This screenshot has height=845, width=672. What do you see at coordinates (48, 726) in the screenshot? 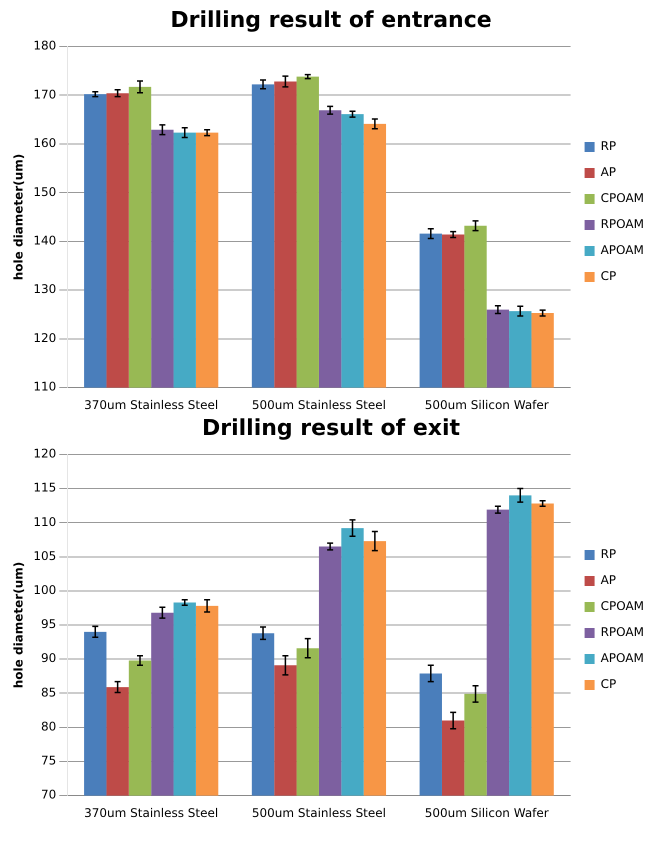
I see `y-tick-label: 80` at bounding box center [48, 726].